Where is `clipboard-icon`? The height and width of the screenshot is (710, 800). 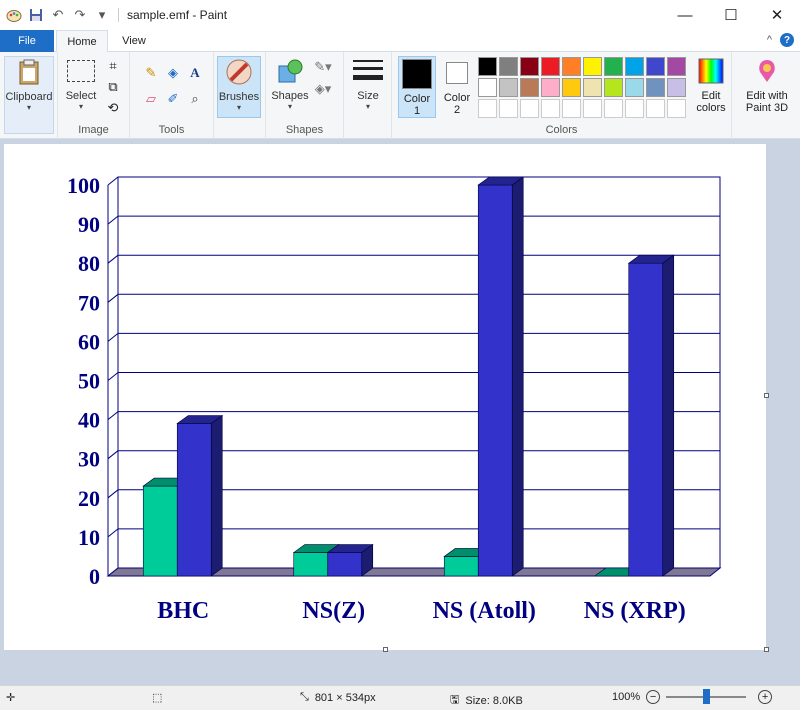
clipboard-icon is located at coordinates (29, 72).